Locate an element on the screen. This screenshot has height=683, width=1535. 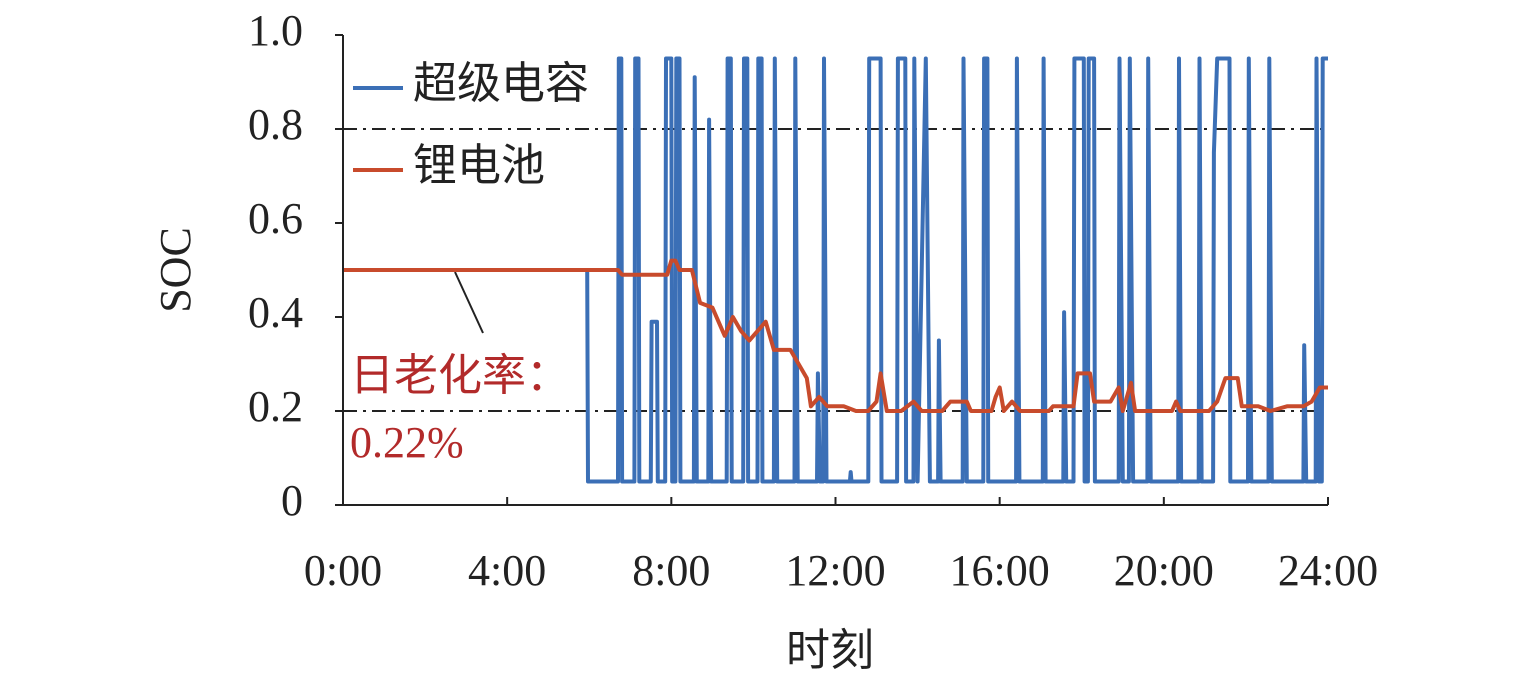
x-tick-label: 12:00 is located at coordinates (835, 570).